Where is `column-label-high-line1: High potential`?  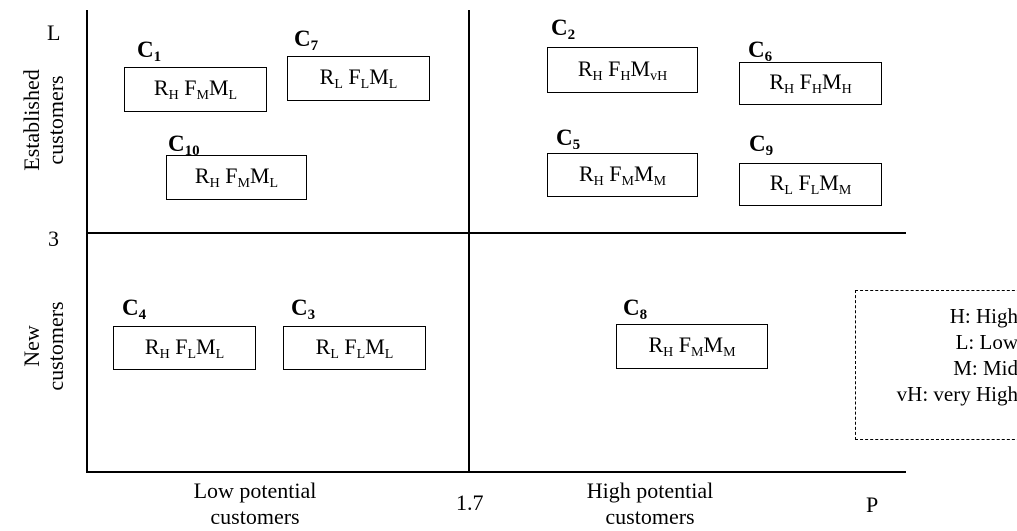
column-label-high-line1: High potential is located at coordinates (650, 490).